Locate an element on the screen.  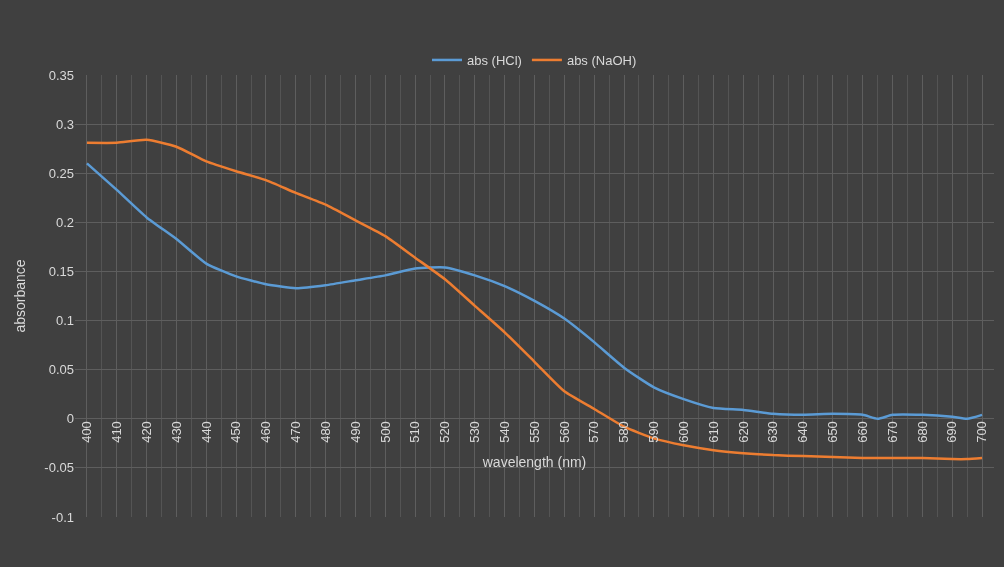
x-tick-label: 700 is located at coordinates (982, 432).